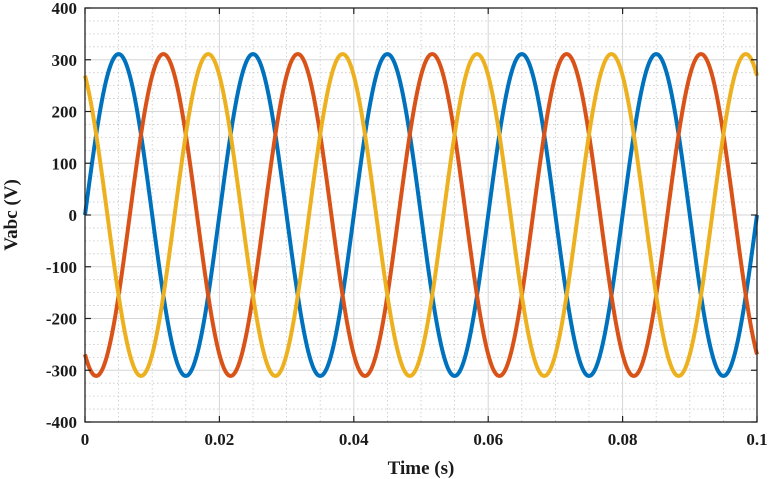 The height and width of the screenshot is (479, 770). I want to click on y-axis-label: Vabc (V), so click(11, 215).